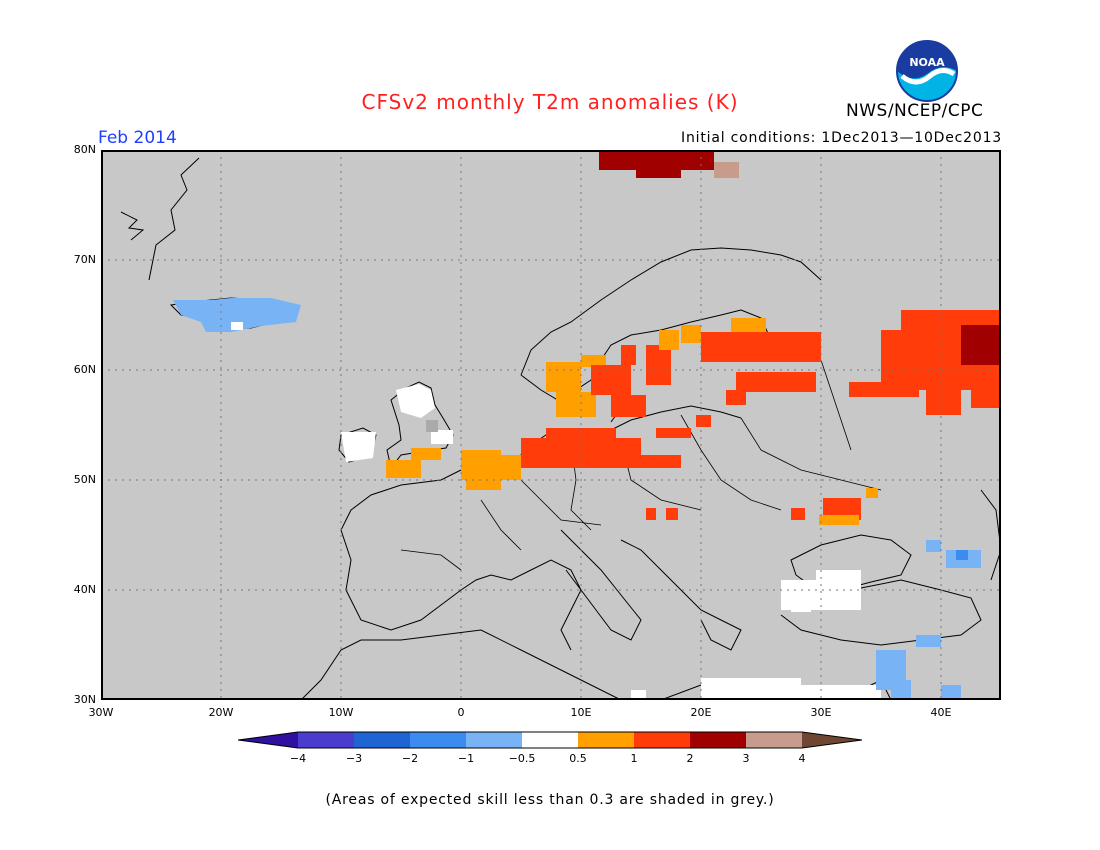 This screenshot has width=1100, height=850. I want to click on chart-title: CFSv2 monthly T2m anomalies (K), so click(550, 102).